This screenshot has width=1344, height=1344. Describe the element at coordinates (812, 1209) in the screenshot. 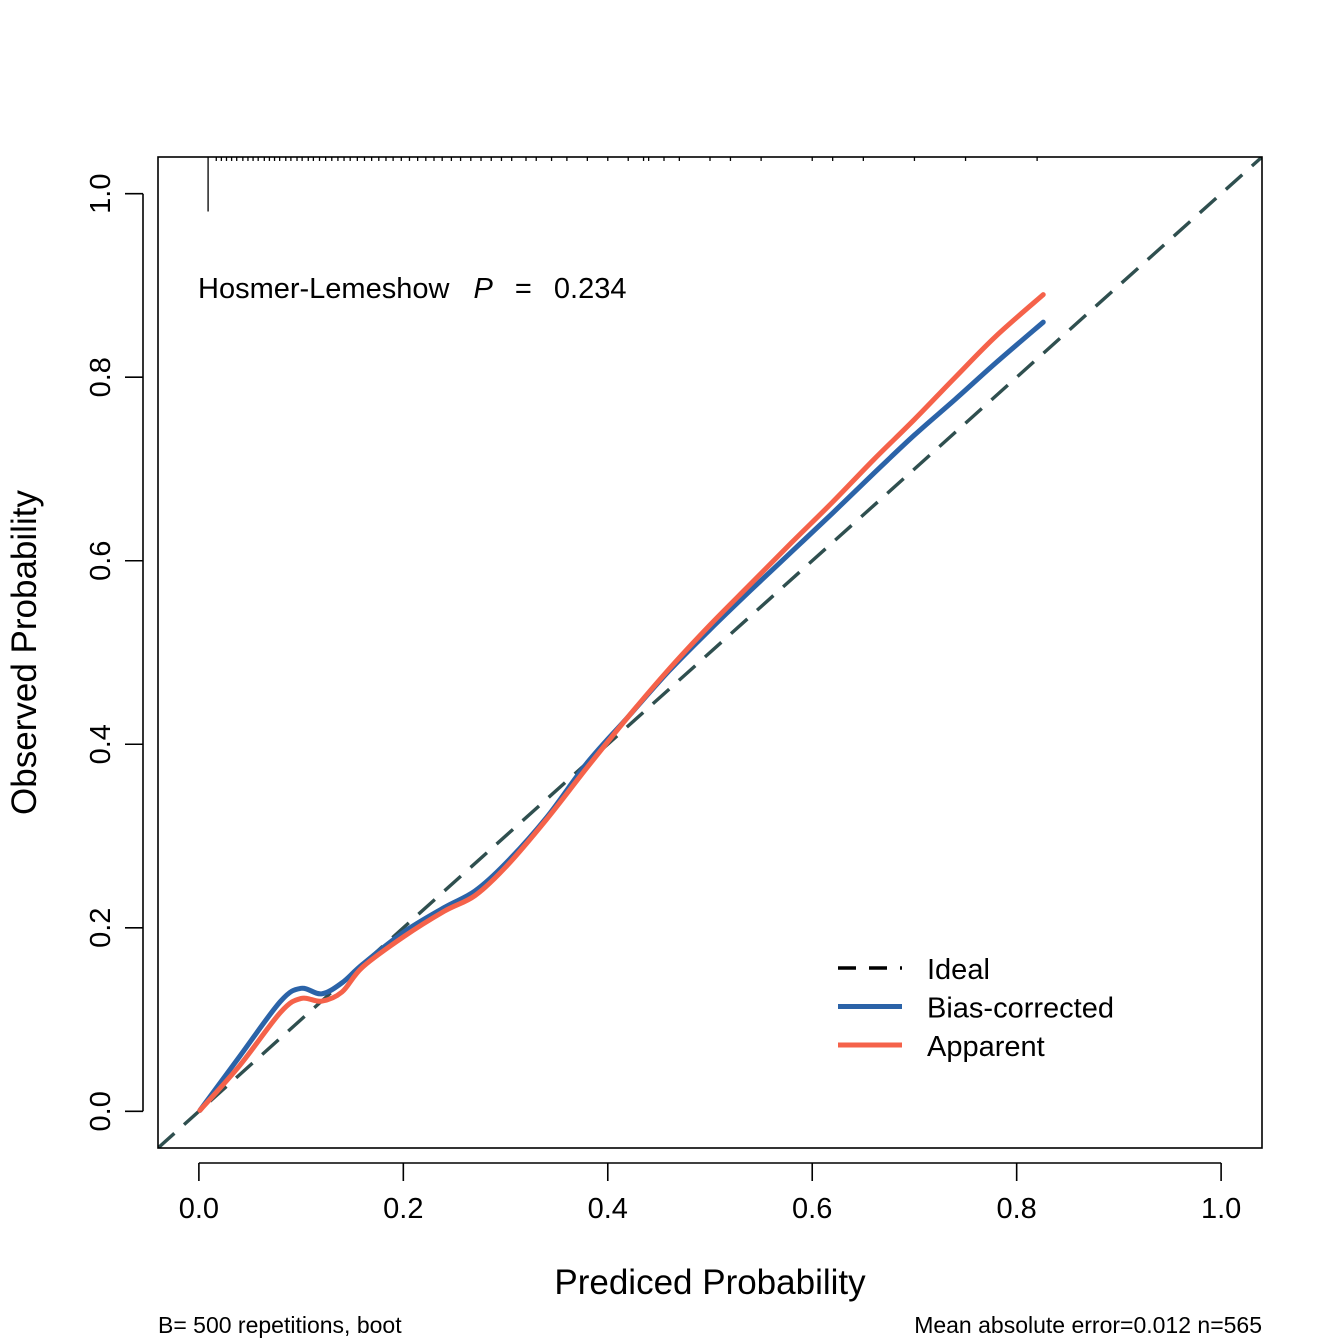

I see `x-tick-label: 0.6` at that location.